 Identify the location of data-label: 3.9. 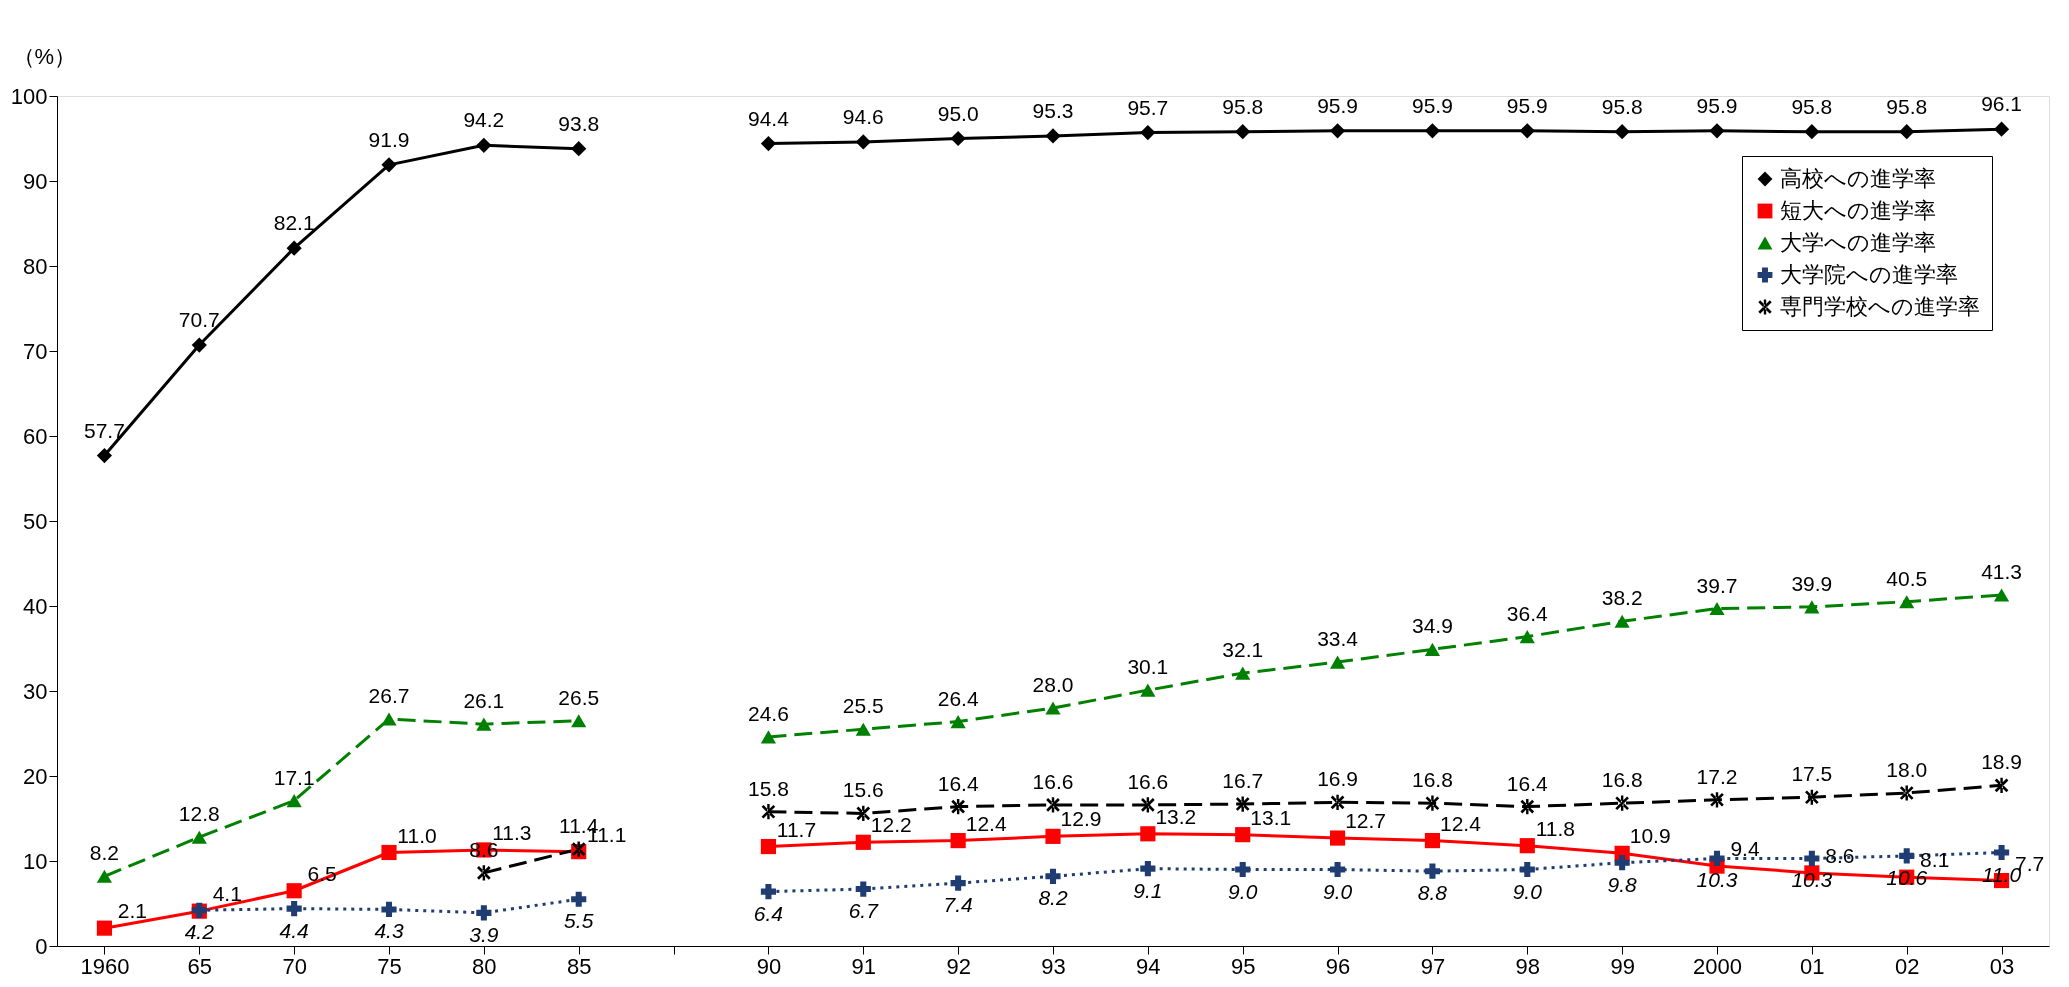
(484, 934).